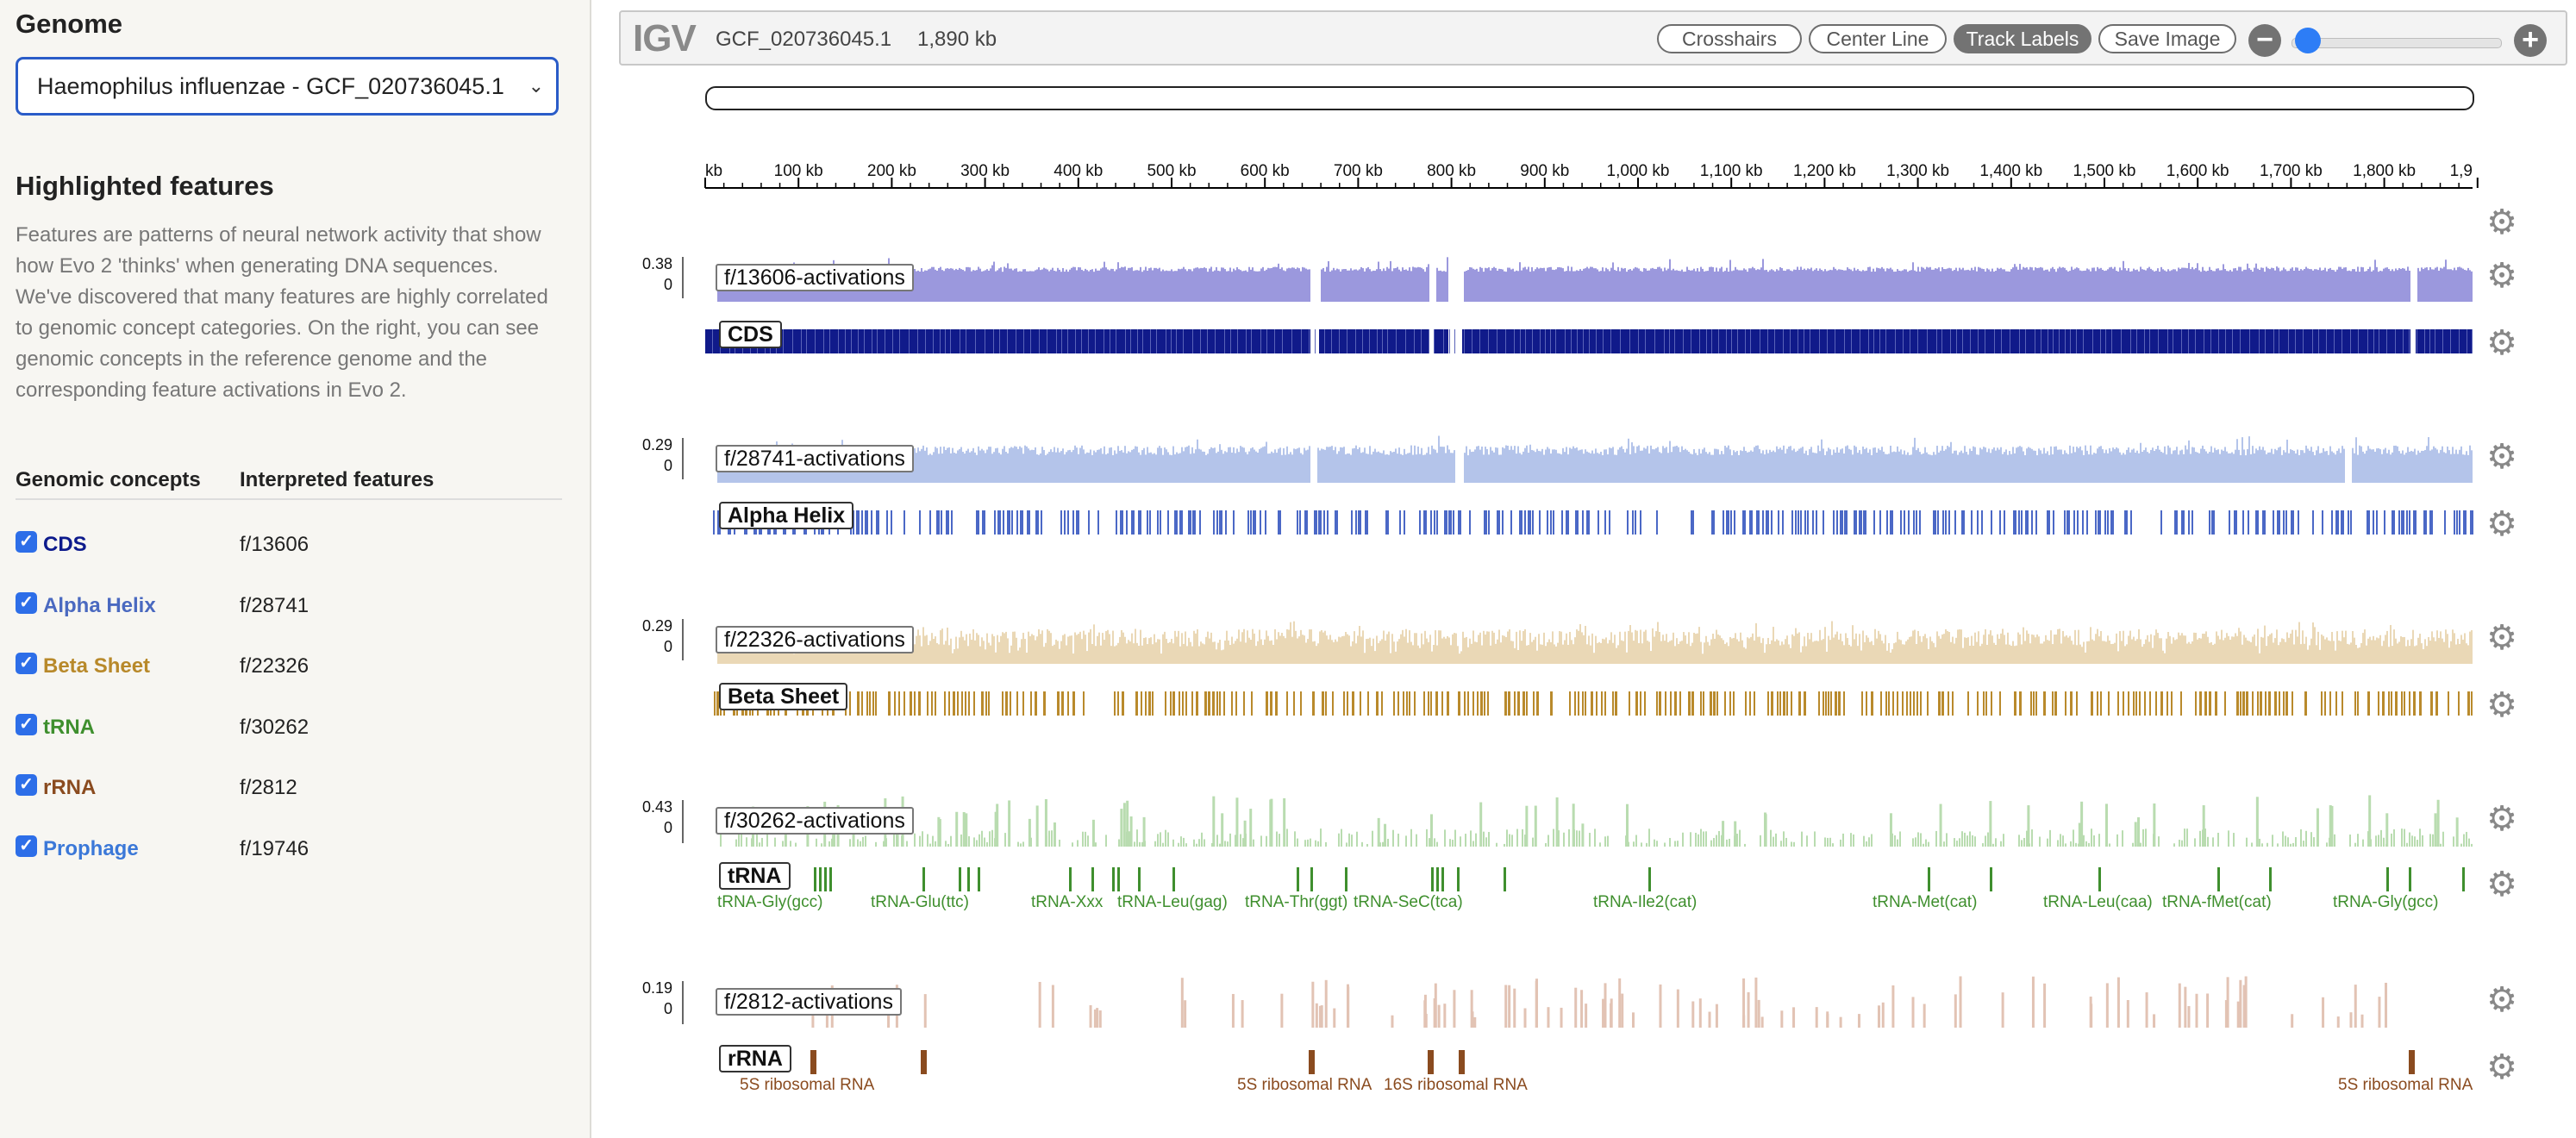  What do you see at coordinates (2167, 38) in the screenshot?
I see `save-image-button: Save Image` at bounding box center [2167, 38].